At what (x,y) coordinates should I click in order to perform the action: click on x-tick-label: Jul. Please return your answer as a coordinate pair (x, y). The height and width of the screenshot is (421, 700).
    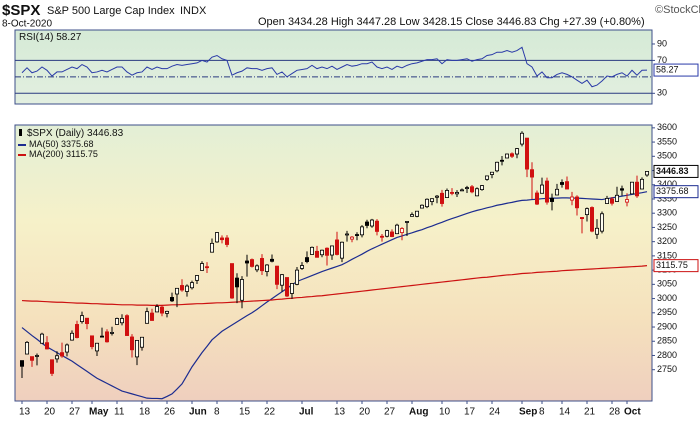
    Looking at the image, I should click on (306, 412).